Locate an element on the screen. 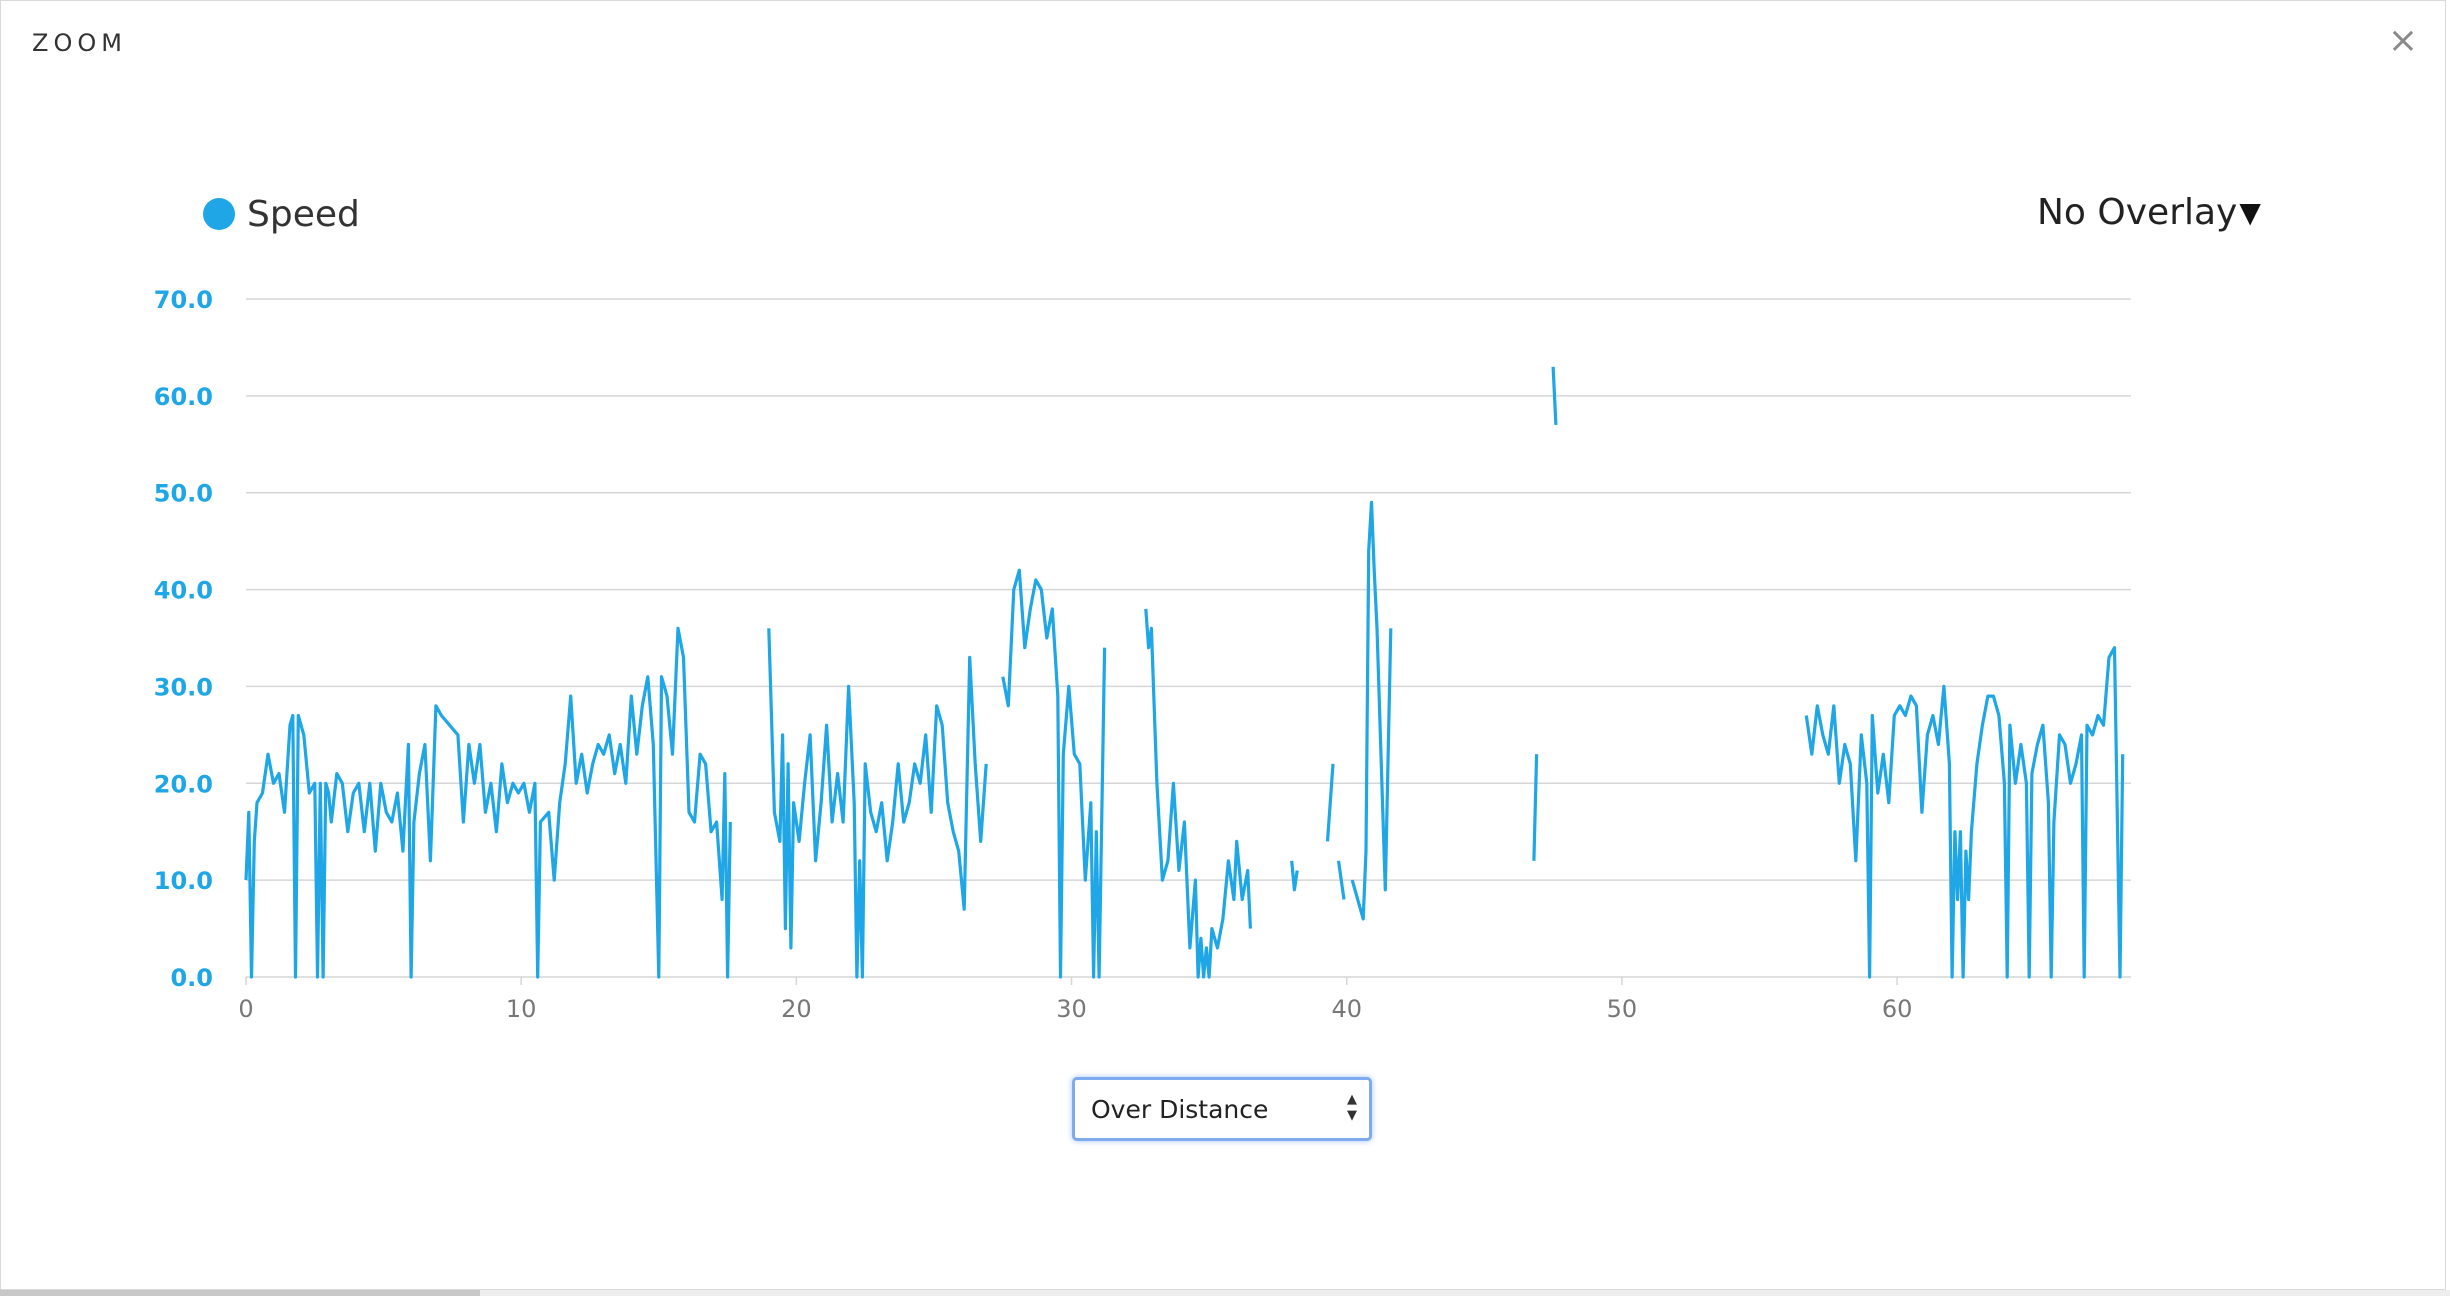 Image resolution: width=2450 pixels, height=1296 pixels. mode-select: Over Distance ▲ ▼ is located at coordinates (1222, 1109).